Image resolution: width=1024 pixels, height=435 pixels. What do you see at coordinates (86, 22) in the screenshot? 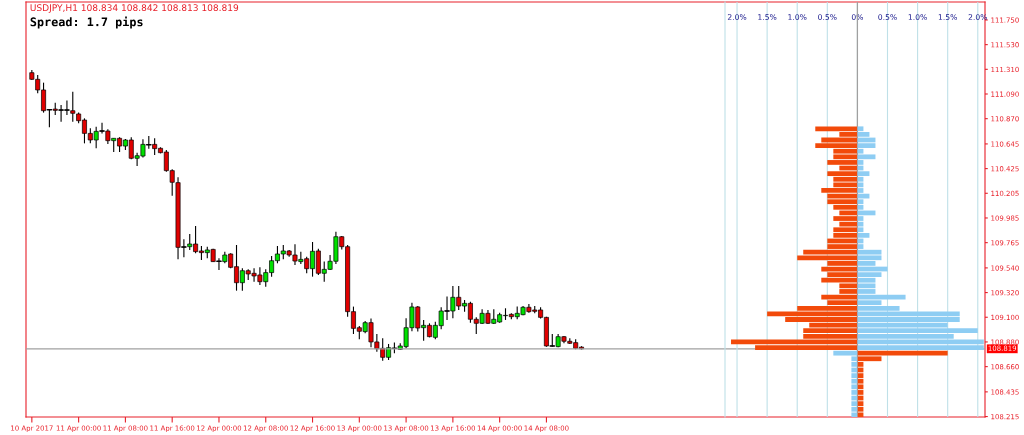
I see `text: Spread: 1.7 pips` at bounding box center [86, 22].